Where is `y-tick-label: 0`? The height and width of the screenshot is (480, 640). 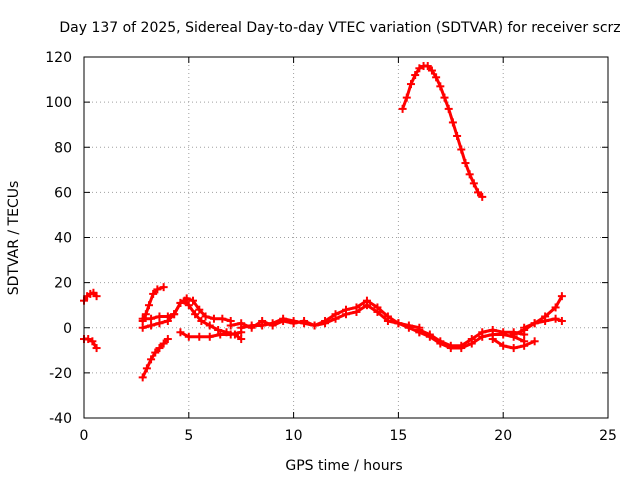 y-tick-label: 0 is located at coordinates (67, 329).